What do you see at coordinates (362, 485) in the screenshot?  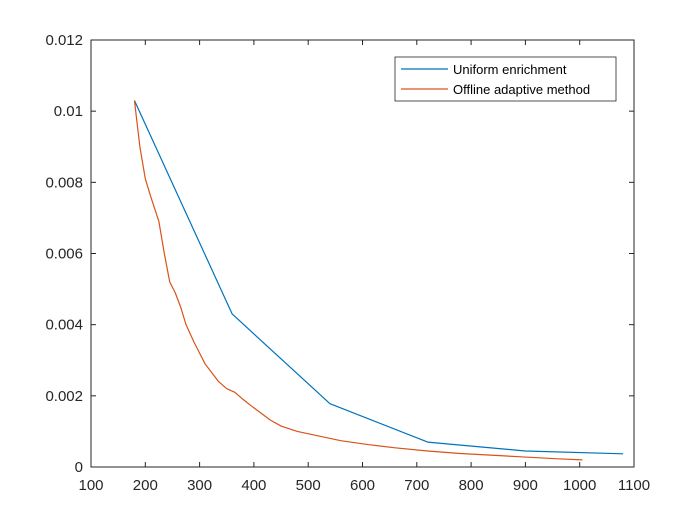 I see `x-tick-label: 600` at bounding box center [362, 485].